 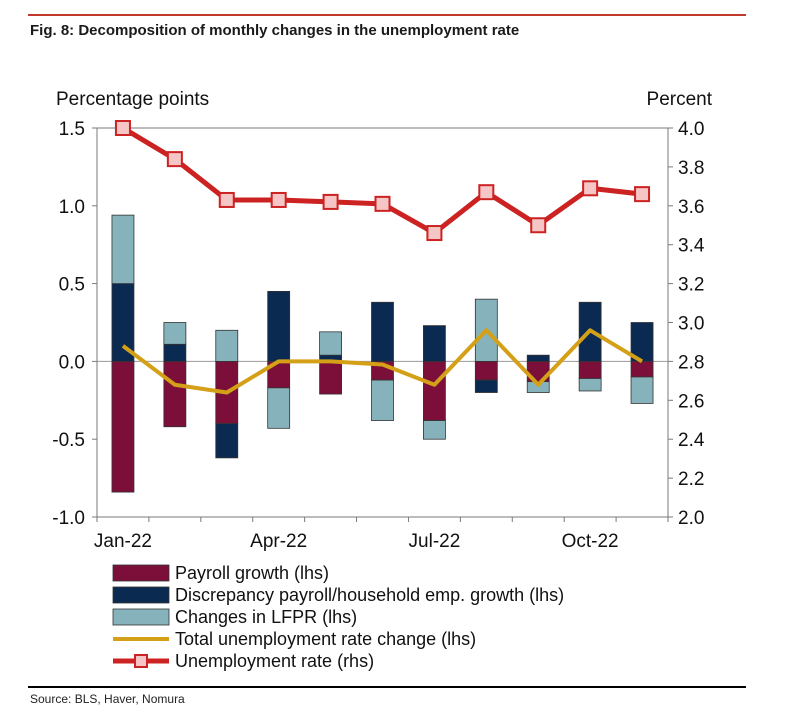 What do you see at coordinates (691, 479) in the screenshot?
I see `right-tick-label: 2.2` at bounding box center [691, 479].